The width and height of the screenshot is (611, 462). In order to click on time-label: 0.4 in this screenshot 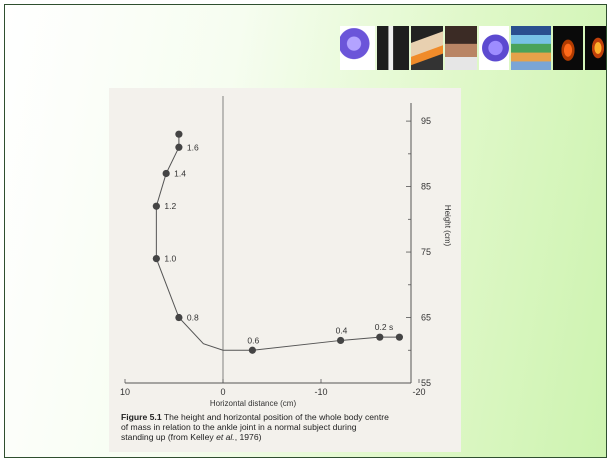, I will do `click(342, 330)`.